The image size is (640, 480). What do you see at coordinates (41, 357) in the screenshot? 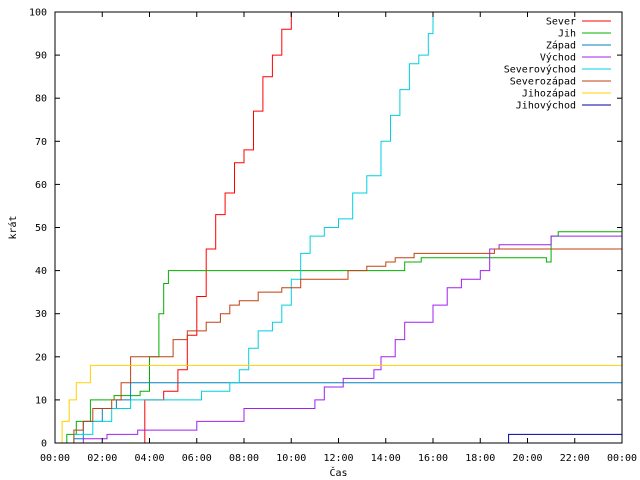
I see `y-tick-label: 20` at bounding box center [41, 357].